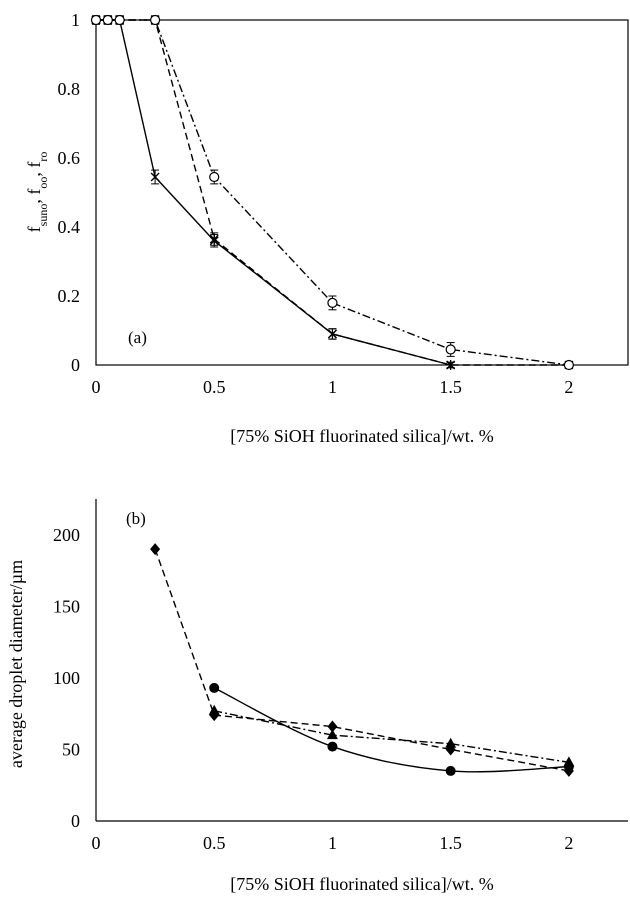 Image resolution: width=630 pixels, height=908 pixels. What do you see at coordinates (391, 737) in the screenshot?
I see `series-line-dashdot-triangle` at bounding box center [391, 737].